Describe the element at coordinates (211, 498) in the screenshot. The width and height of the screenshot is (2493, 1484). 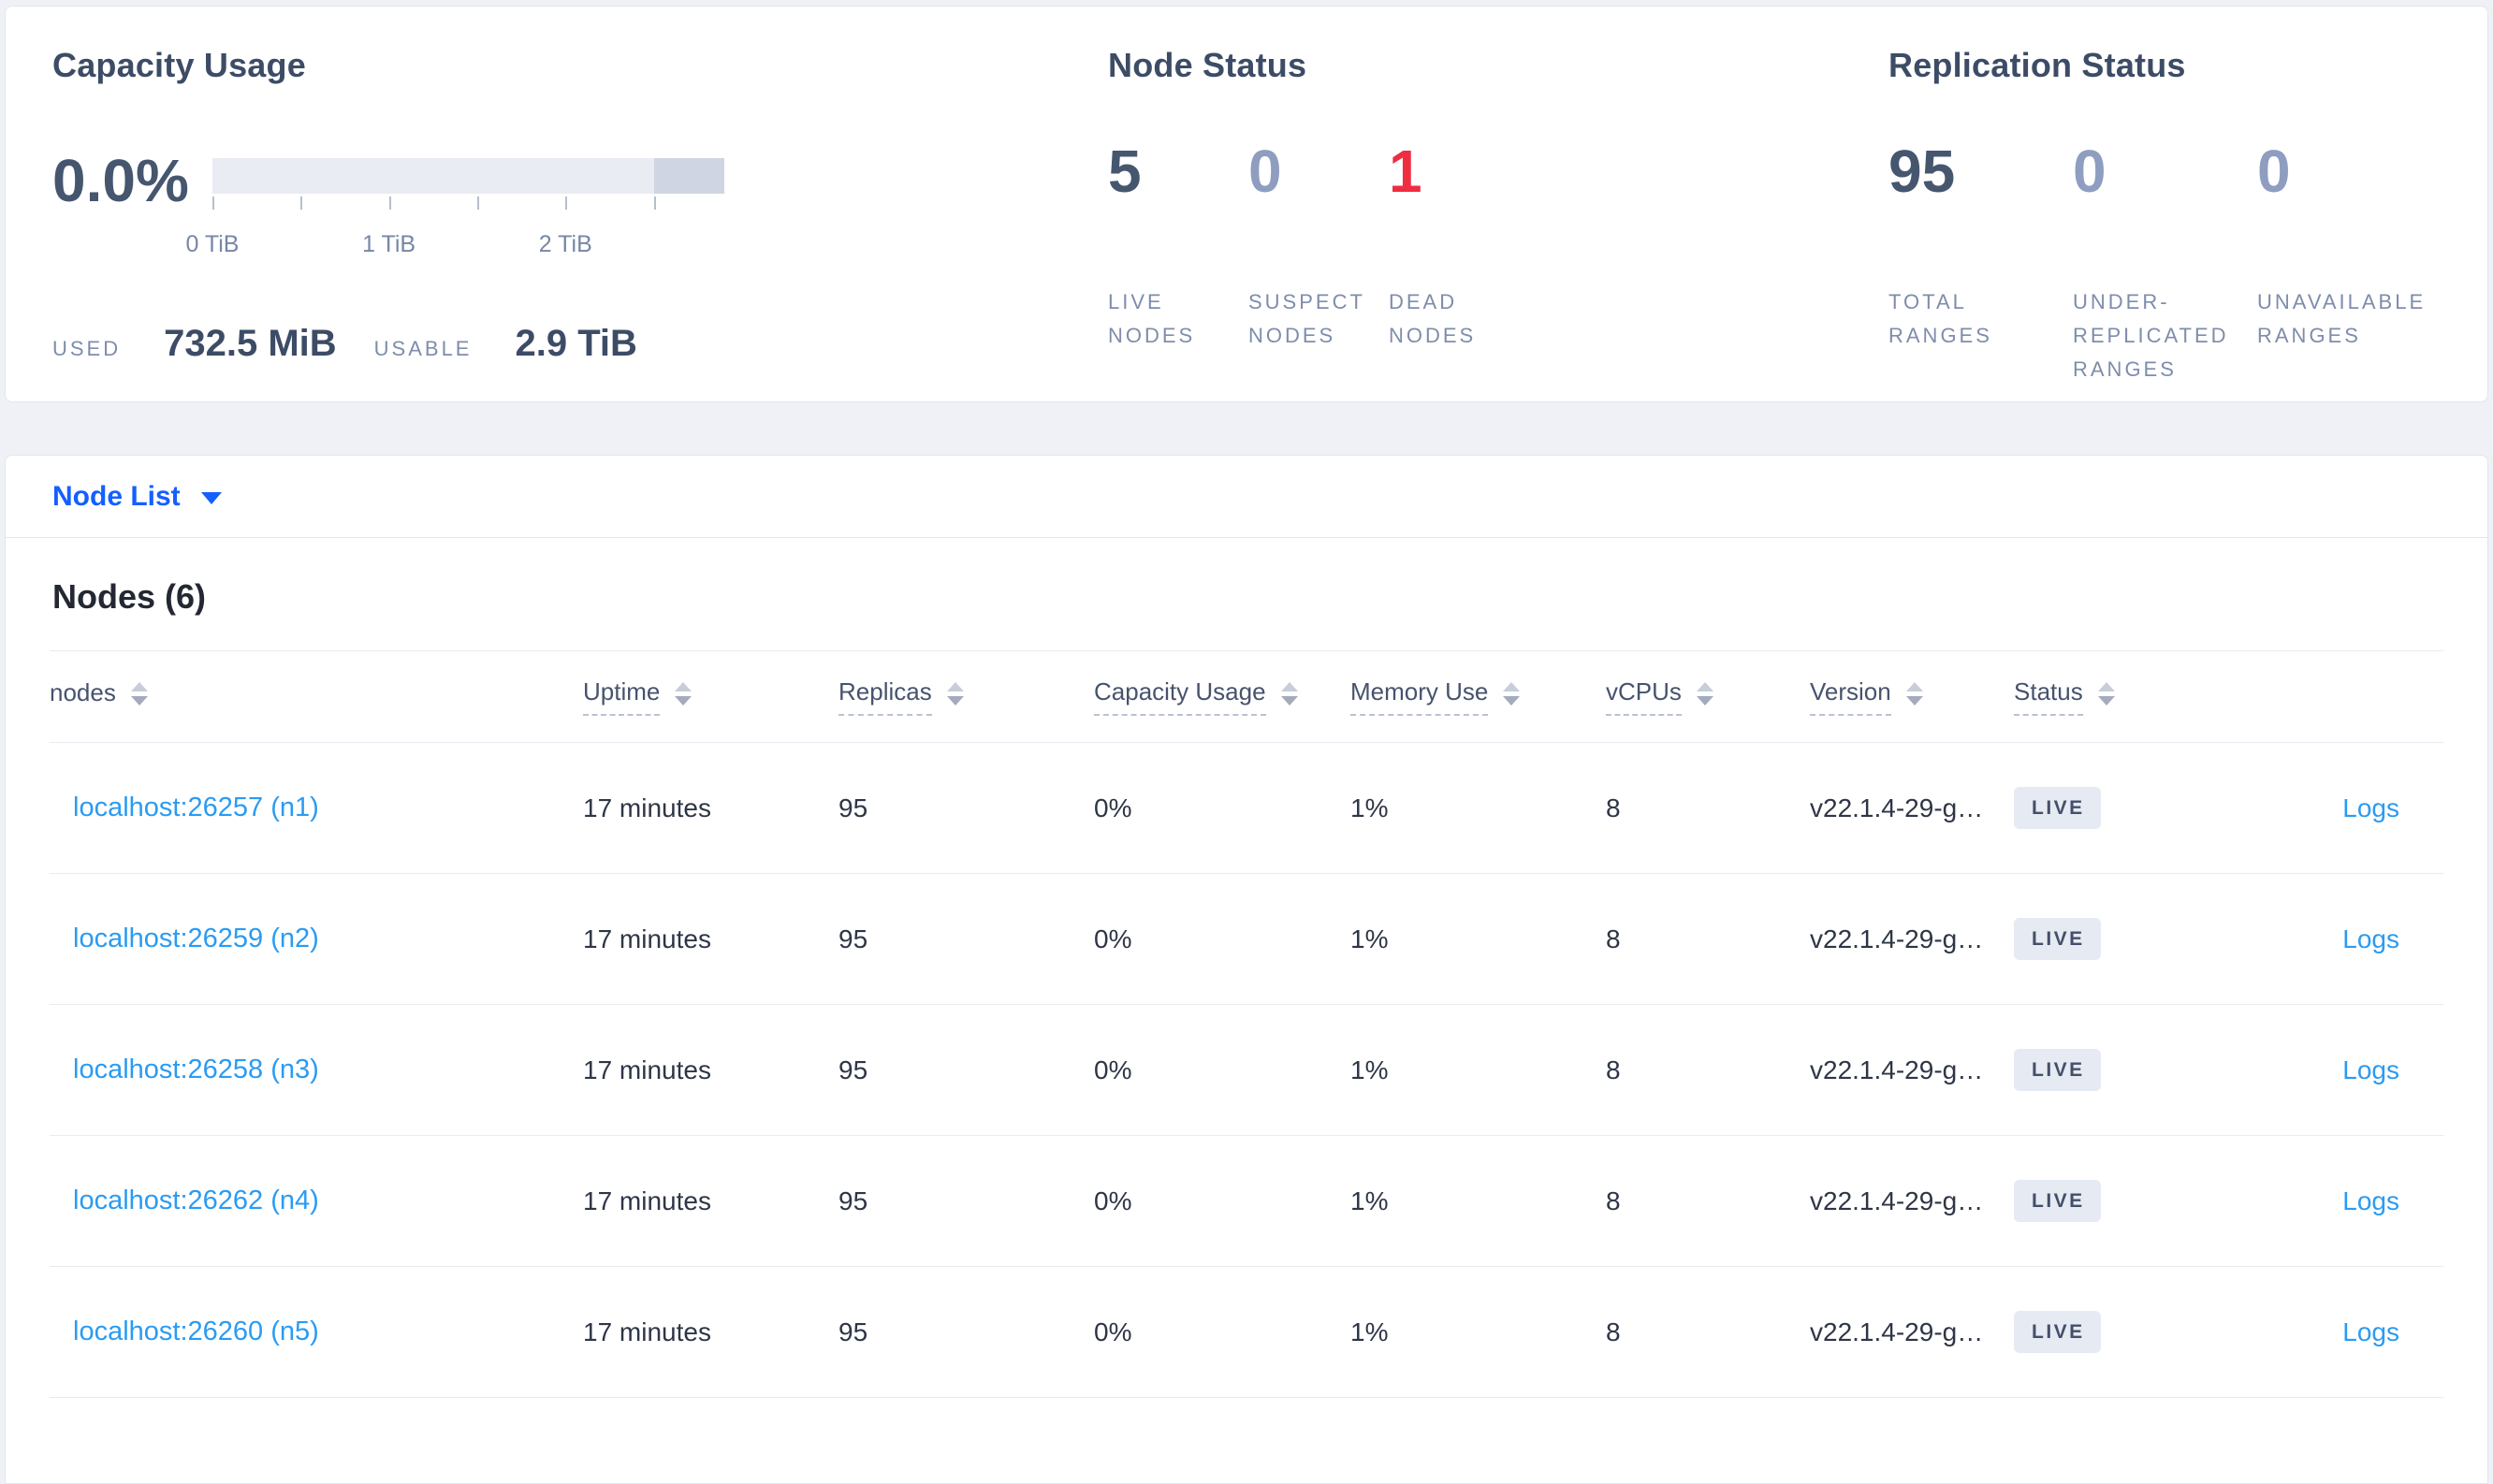
I see `chevron-down-icon` at that location.